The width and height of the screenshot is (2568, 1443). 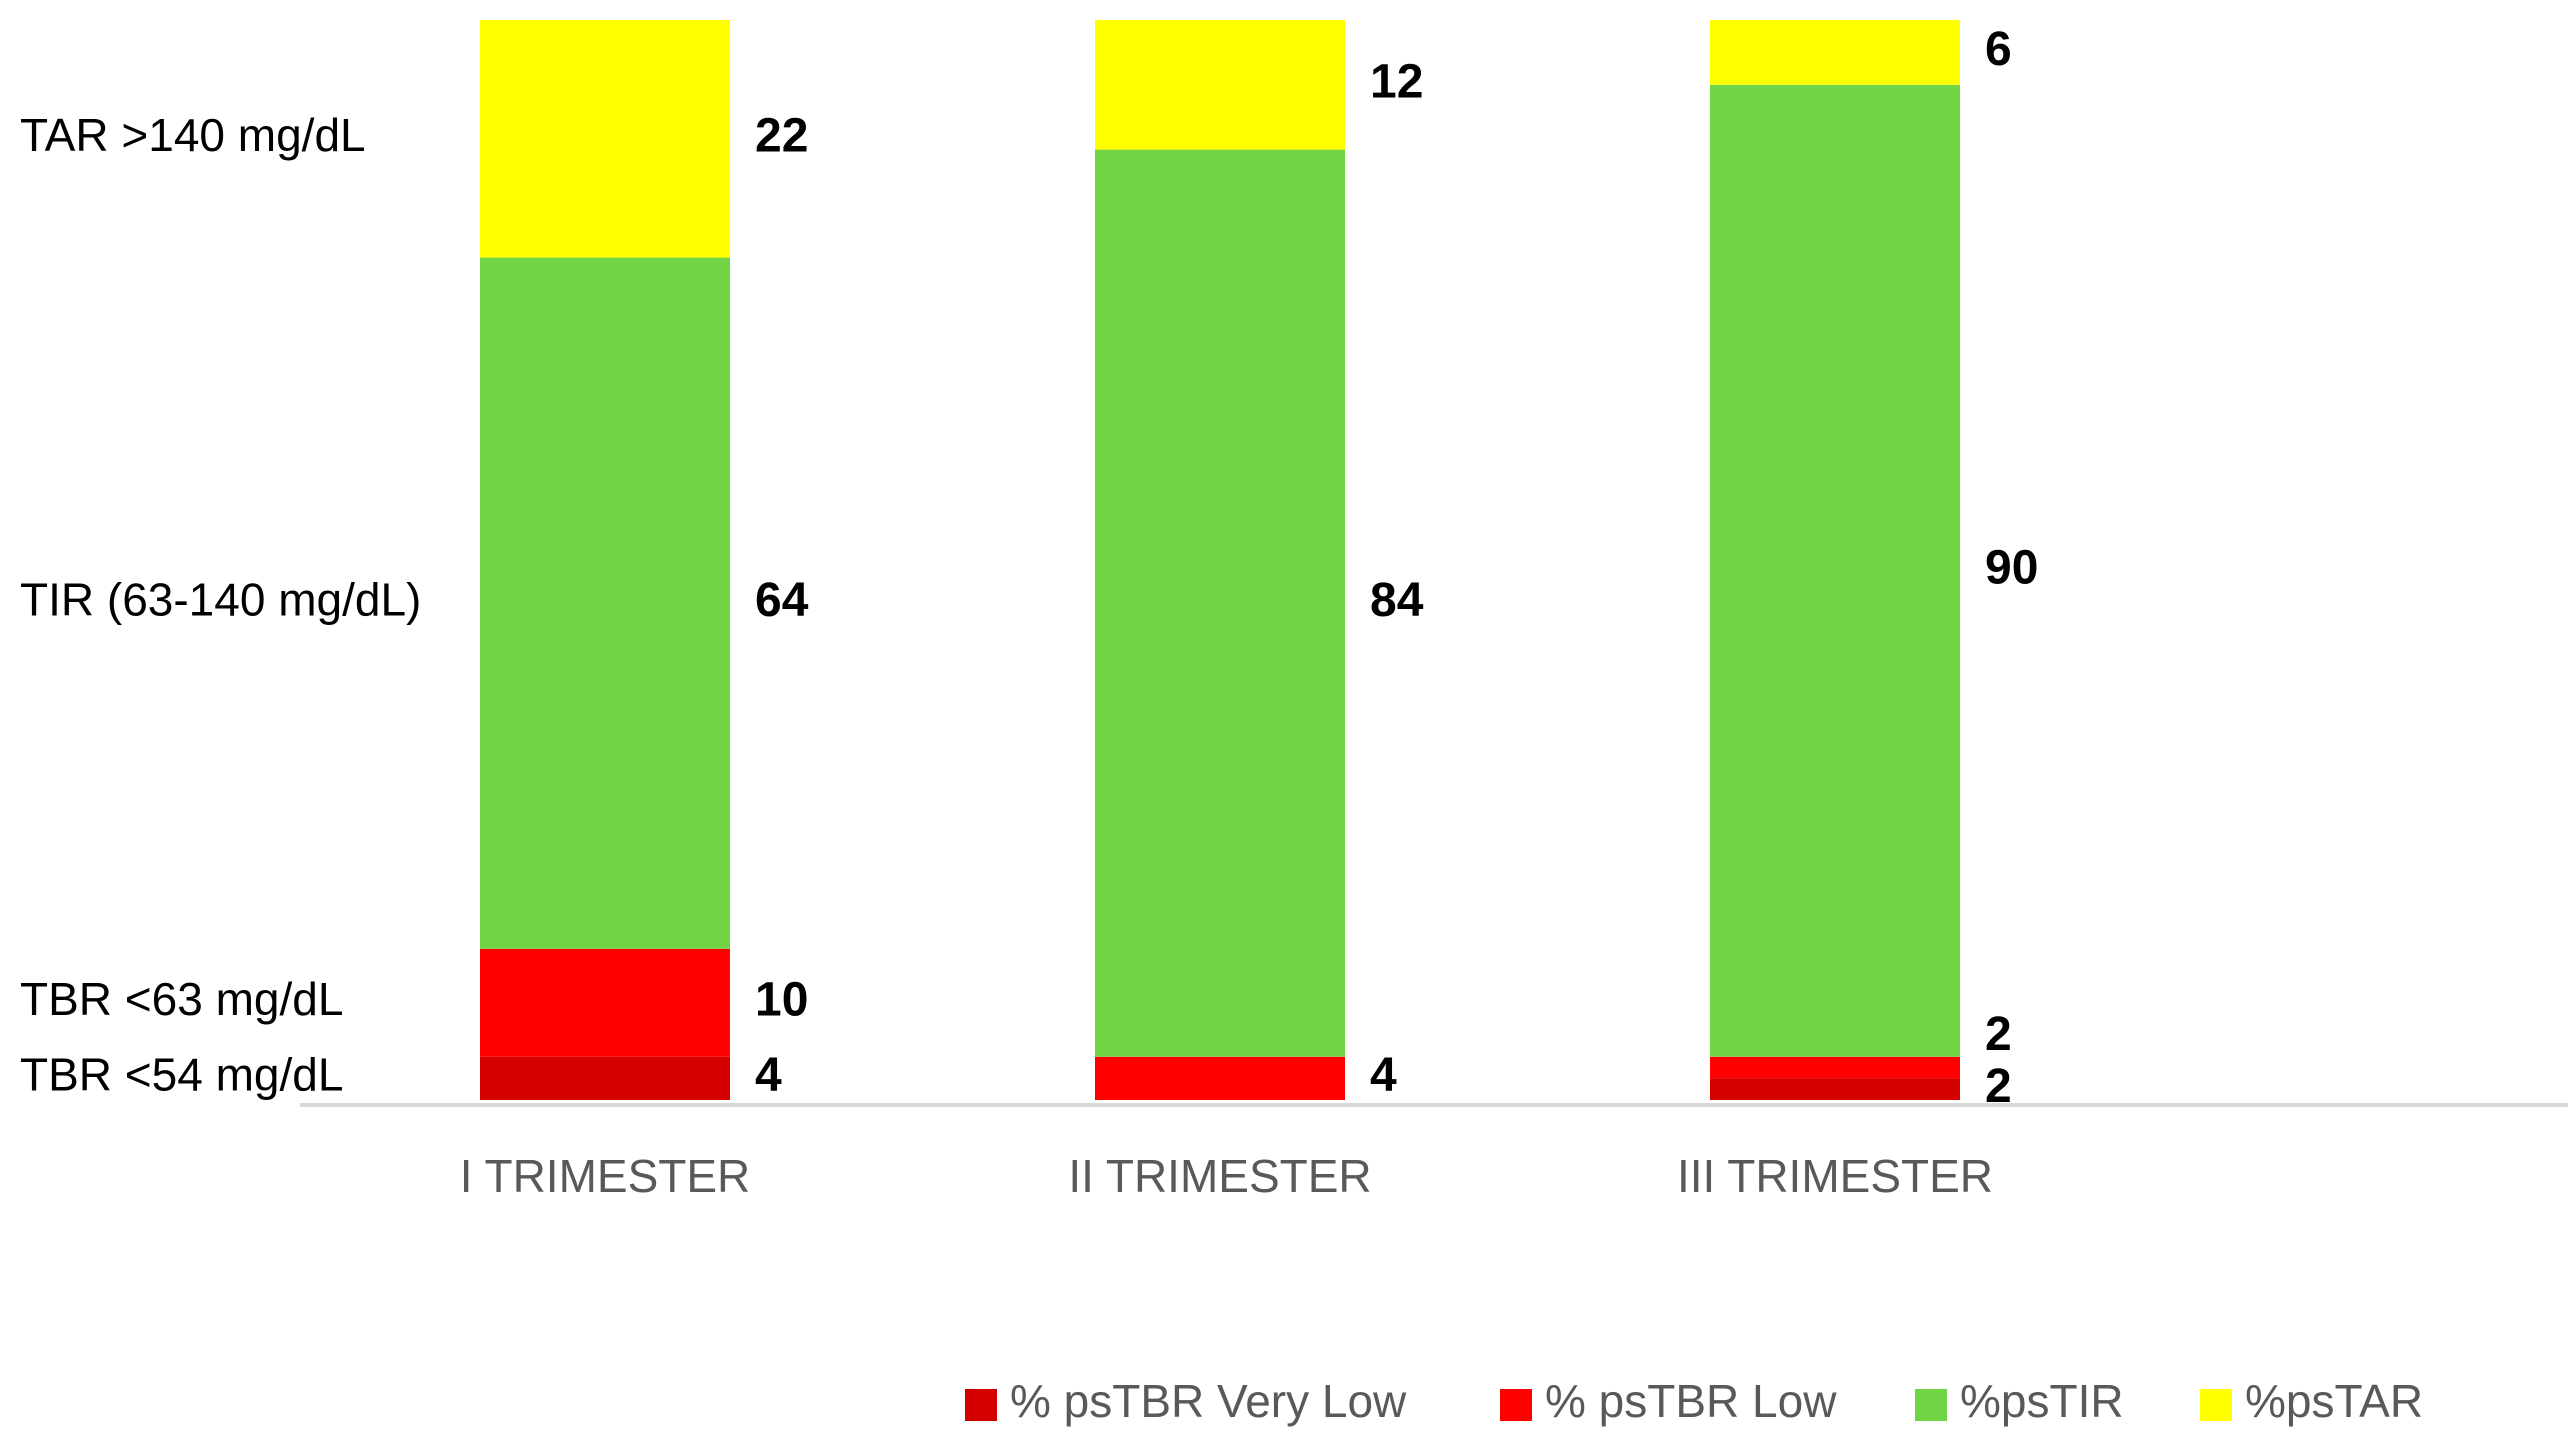 I want to click on legend-item-pstbr-low: % psTBR Low, so click(x=1668, y=1401).